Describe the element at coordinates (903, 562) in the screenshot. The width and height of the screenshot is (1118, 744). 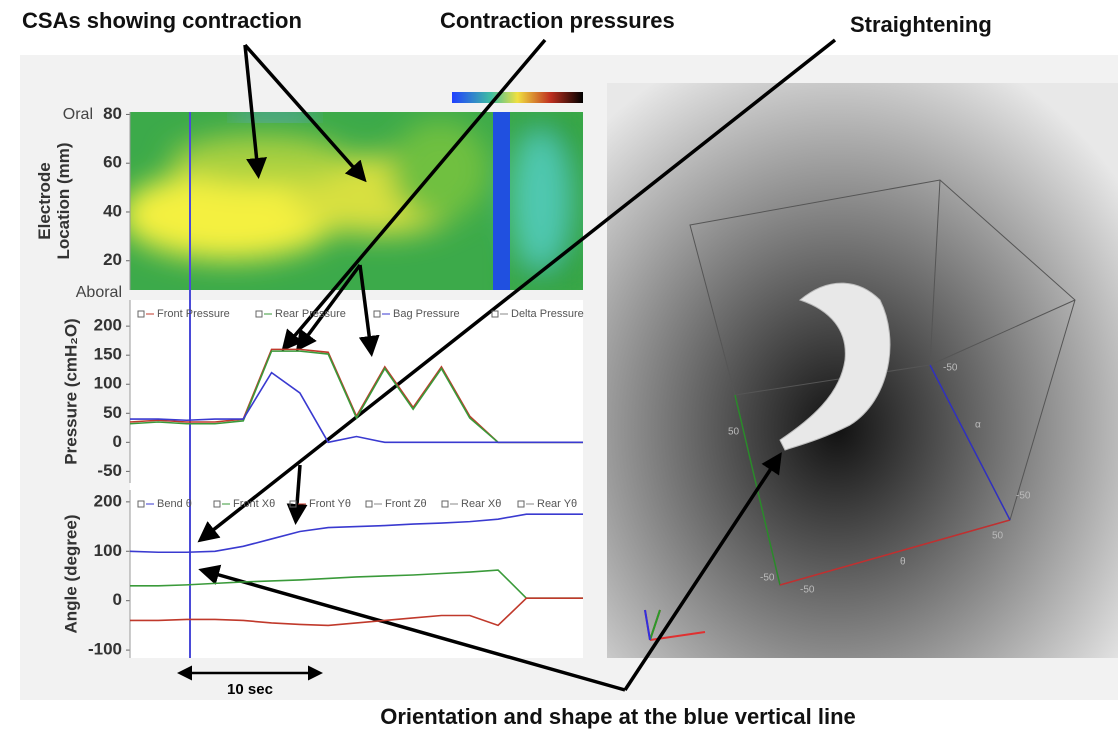
I see `render-axis-label: θ` at that location.